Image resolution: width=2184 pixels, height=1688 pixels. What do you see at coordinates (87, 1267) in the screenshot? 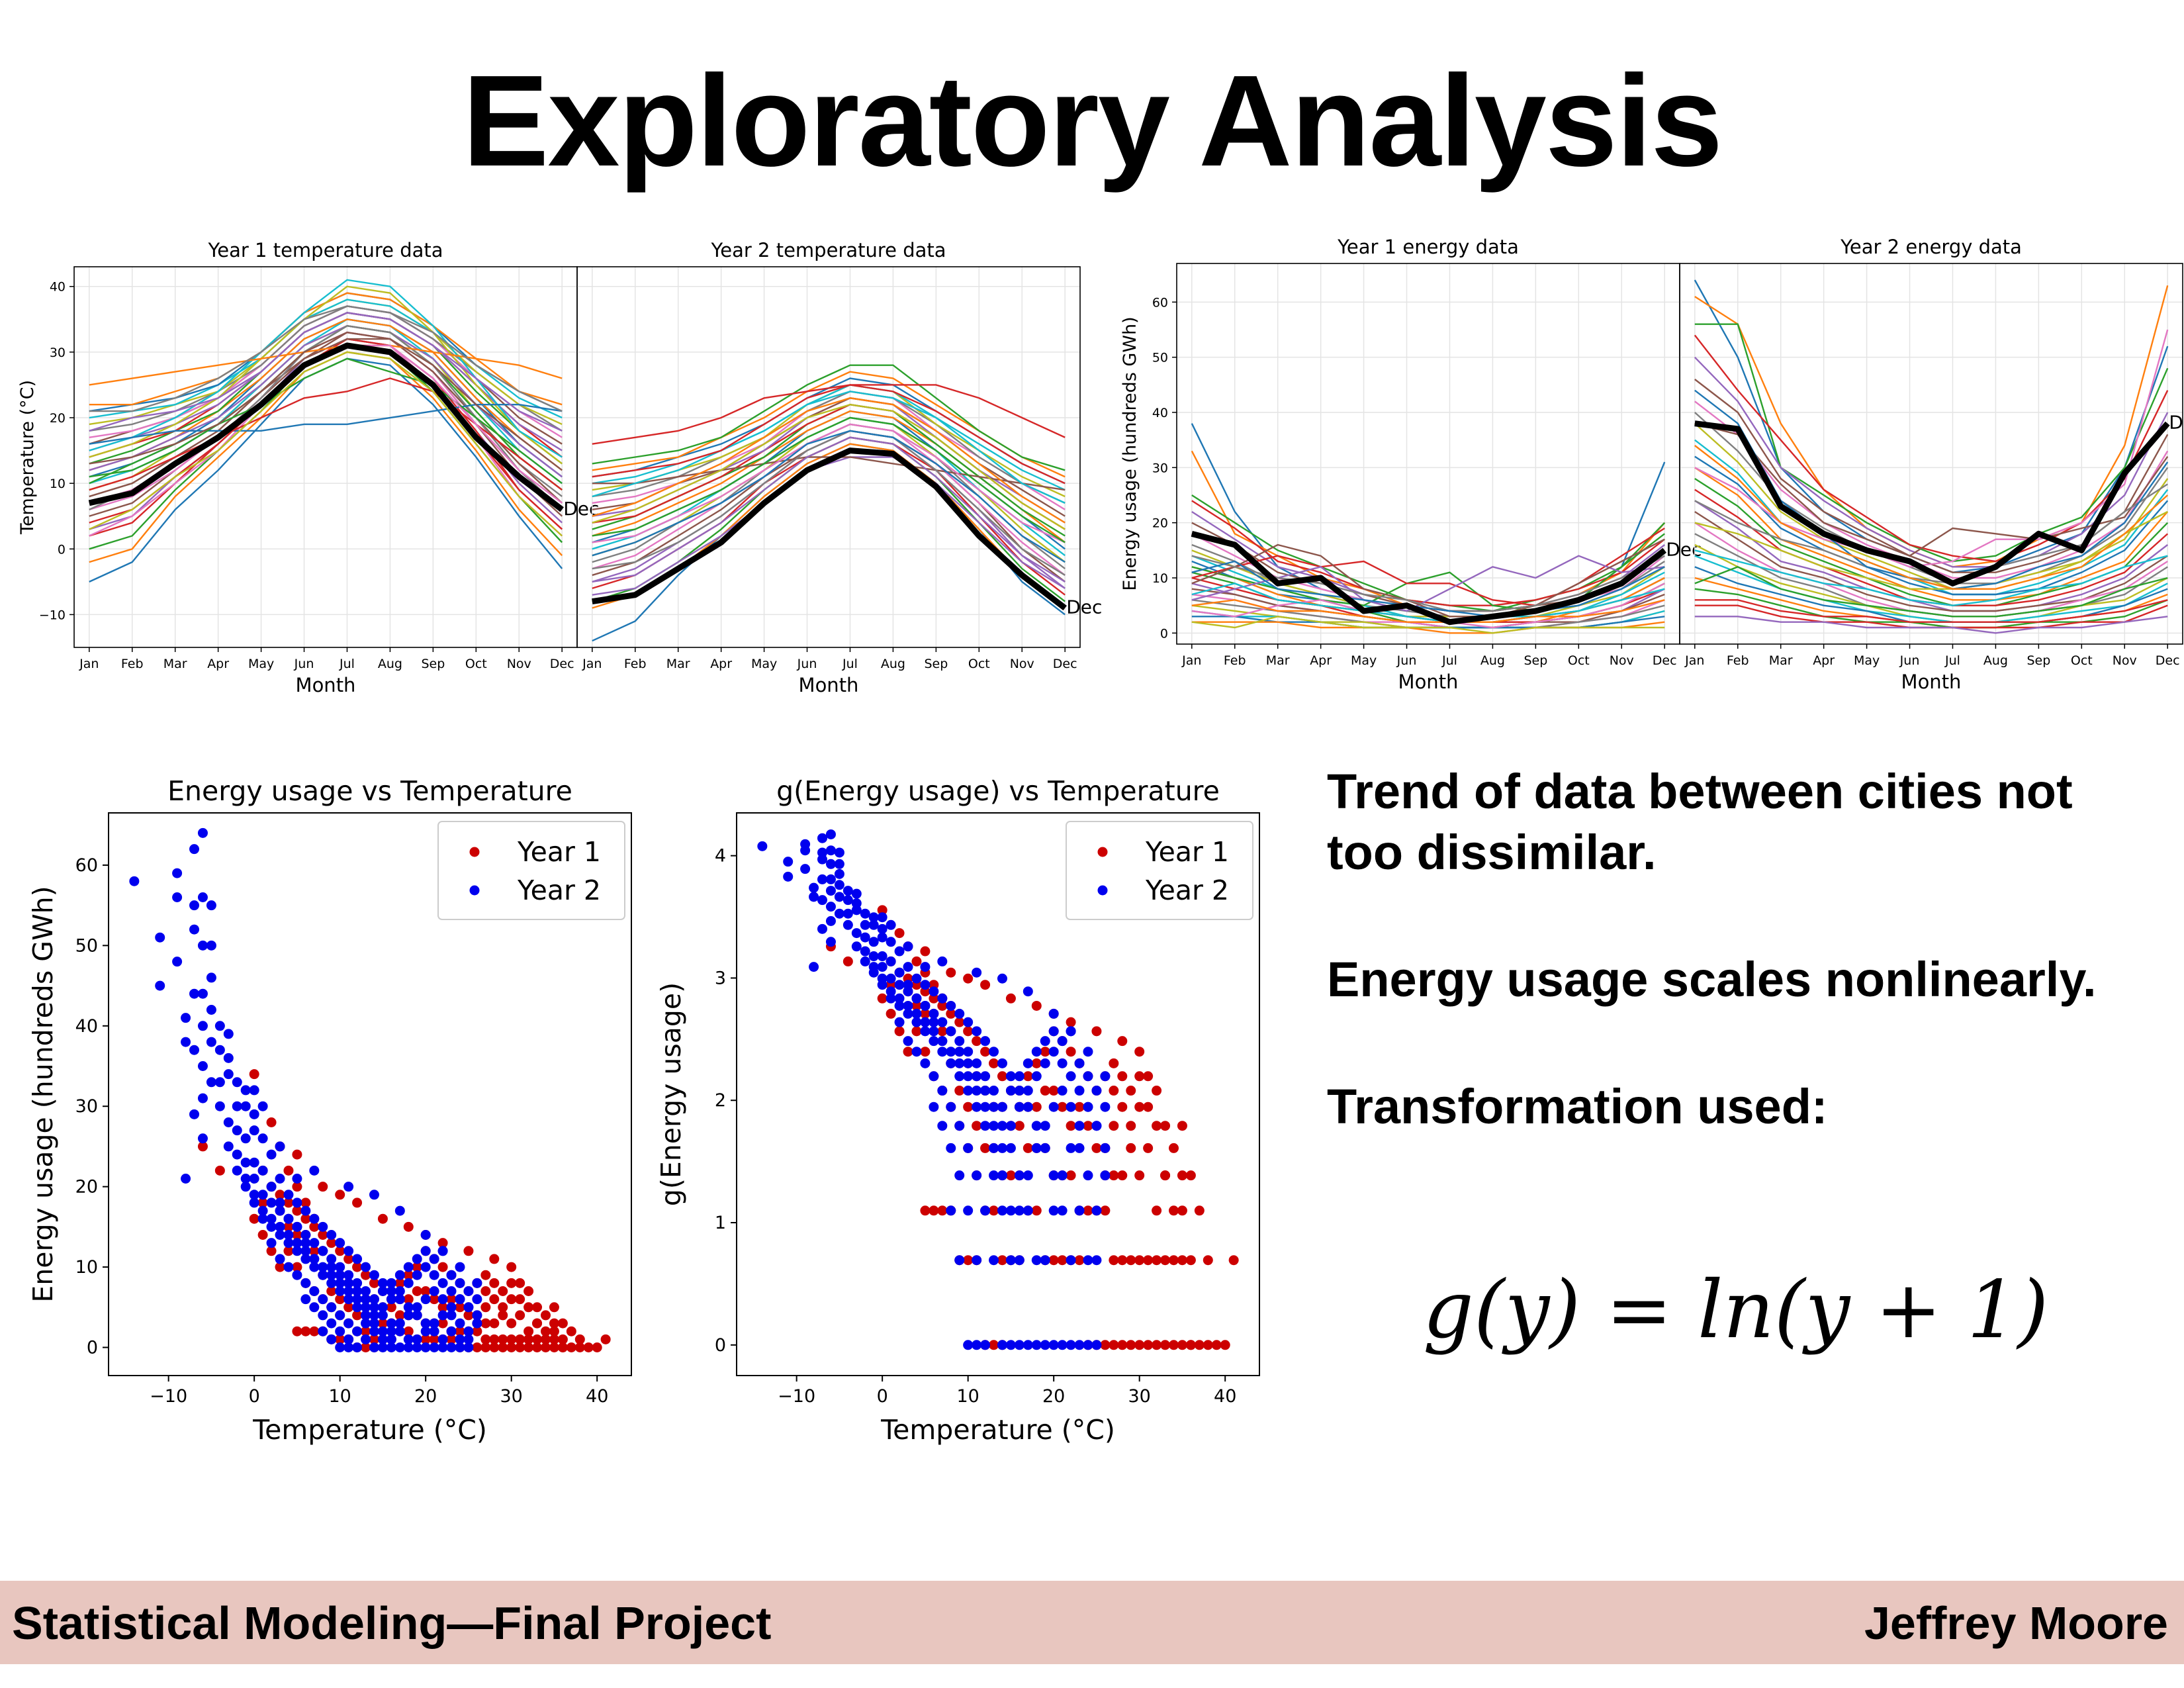
I see `y-tick-label: 10` at bounding box center [87, 1267].